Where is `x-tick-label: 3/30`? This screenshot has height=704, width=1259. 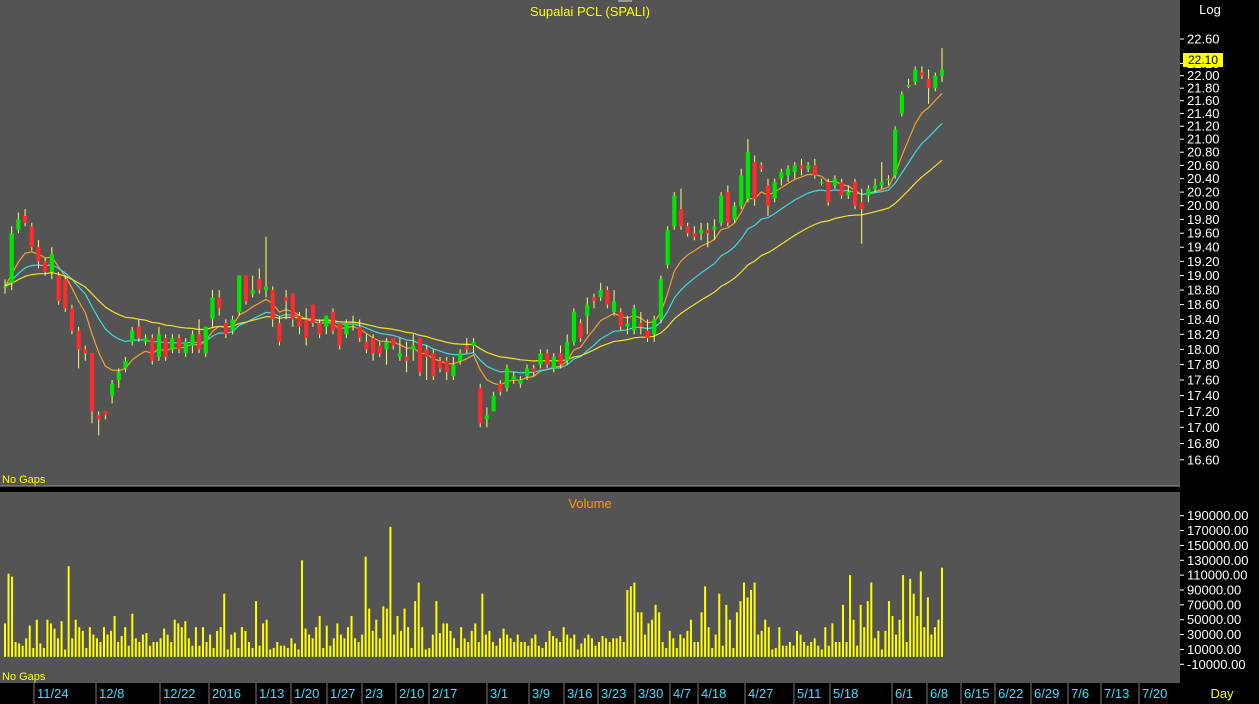 x-tick-label: 3/30 is located at coordinates (650, 693).